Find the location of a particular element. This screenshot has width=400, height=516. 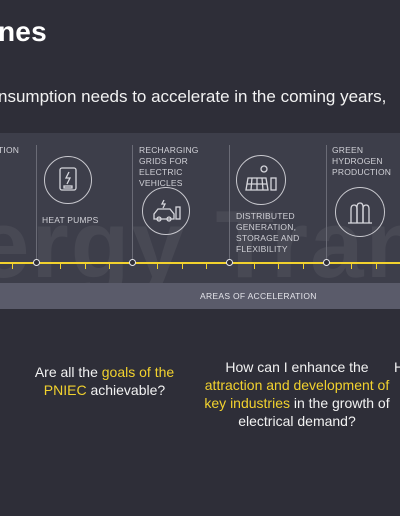

electric-vehicle-icon is located at coordinates (166, 211).